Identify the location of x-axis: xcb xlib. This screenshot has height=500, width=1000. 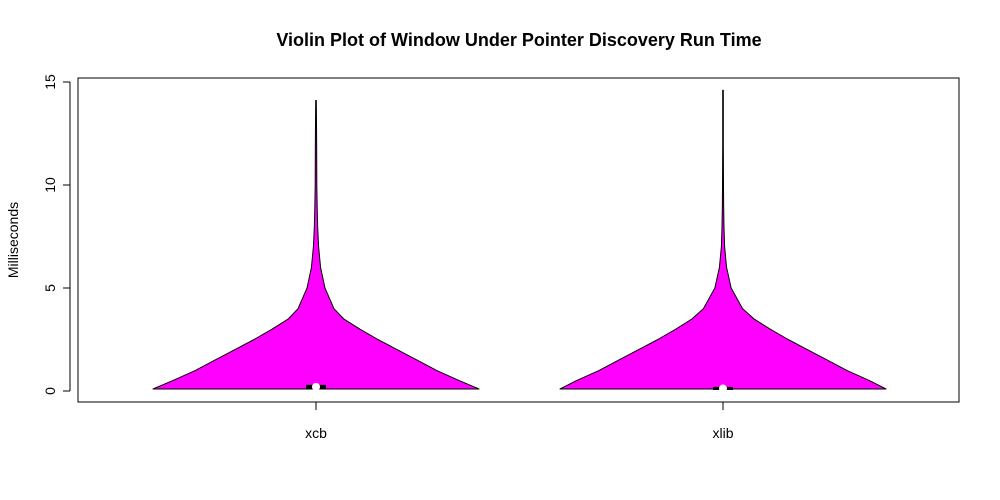
(519, 421).